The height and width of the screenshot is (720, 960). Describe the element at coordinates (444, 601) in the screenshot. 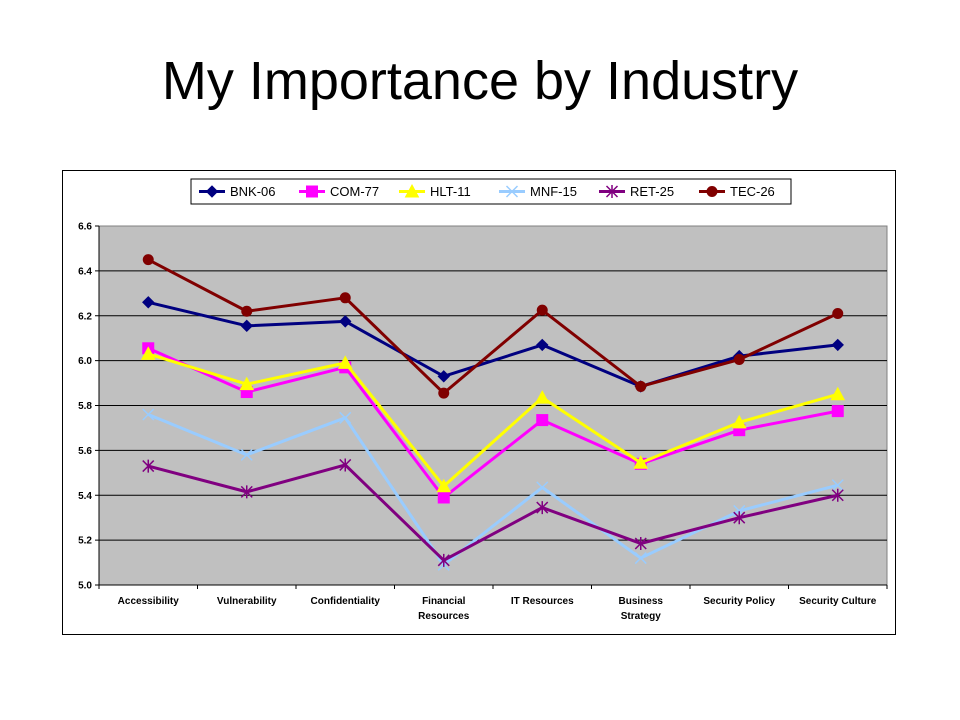

I see `x-tick-label: Financial` at that location.